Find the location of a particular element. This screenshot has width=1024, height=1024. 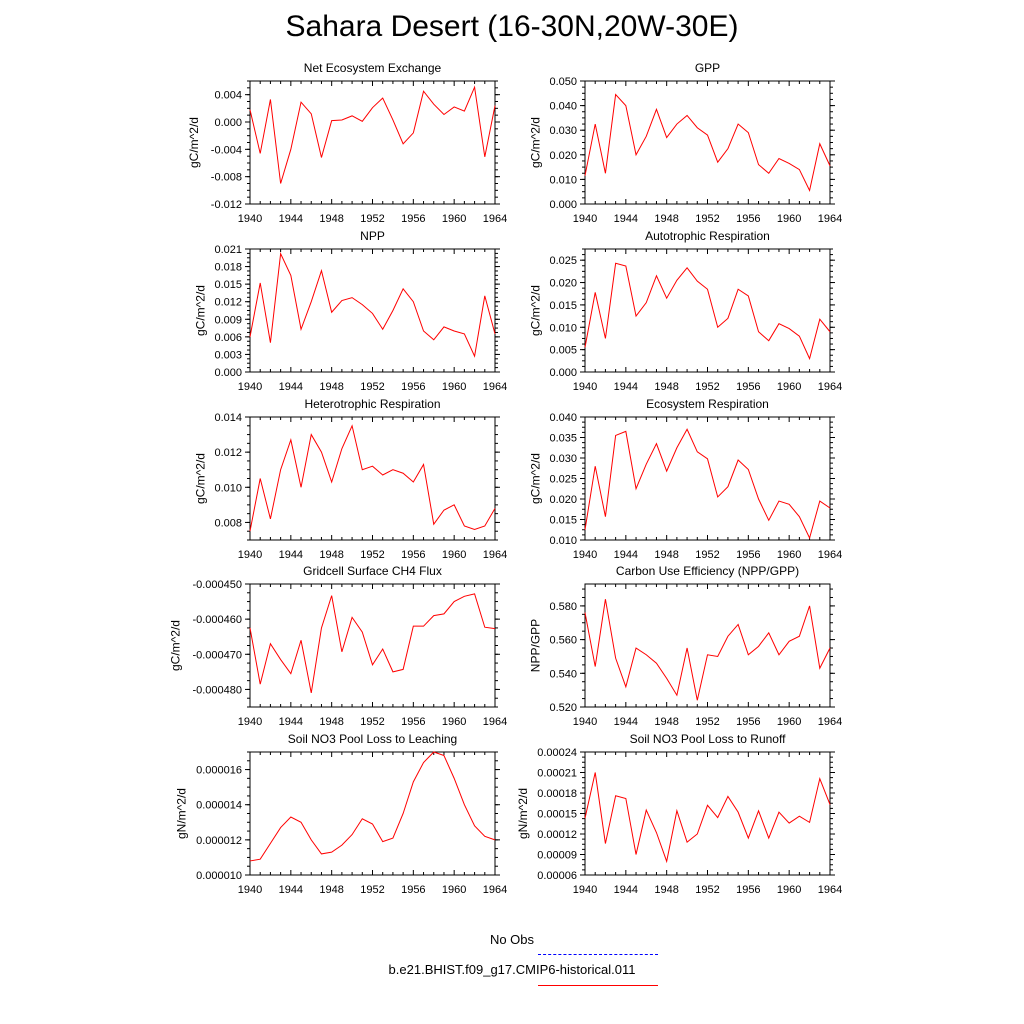

y-tick-label: 0.000016 is located at coordinates (219, 771).